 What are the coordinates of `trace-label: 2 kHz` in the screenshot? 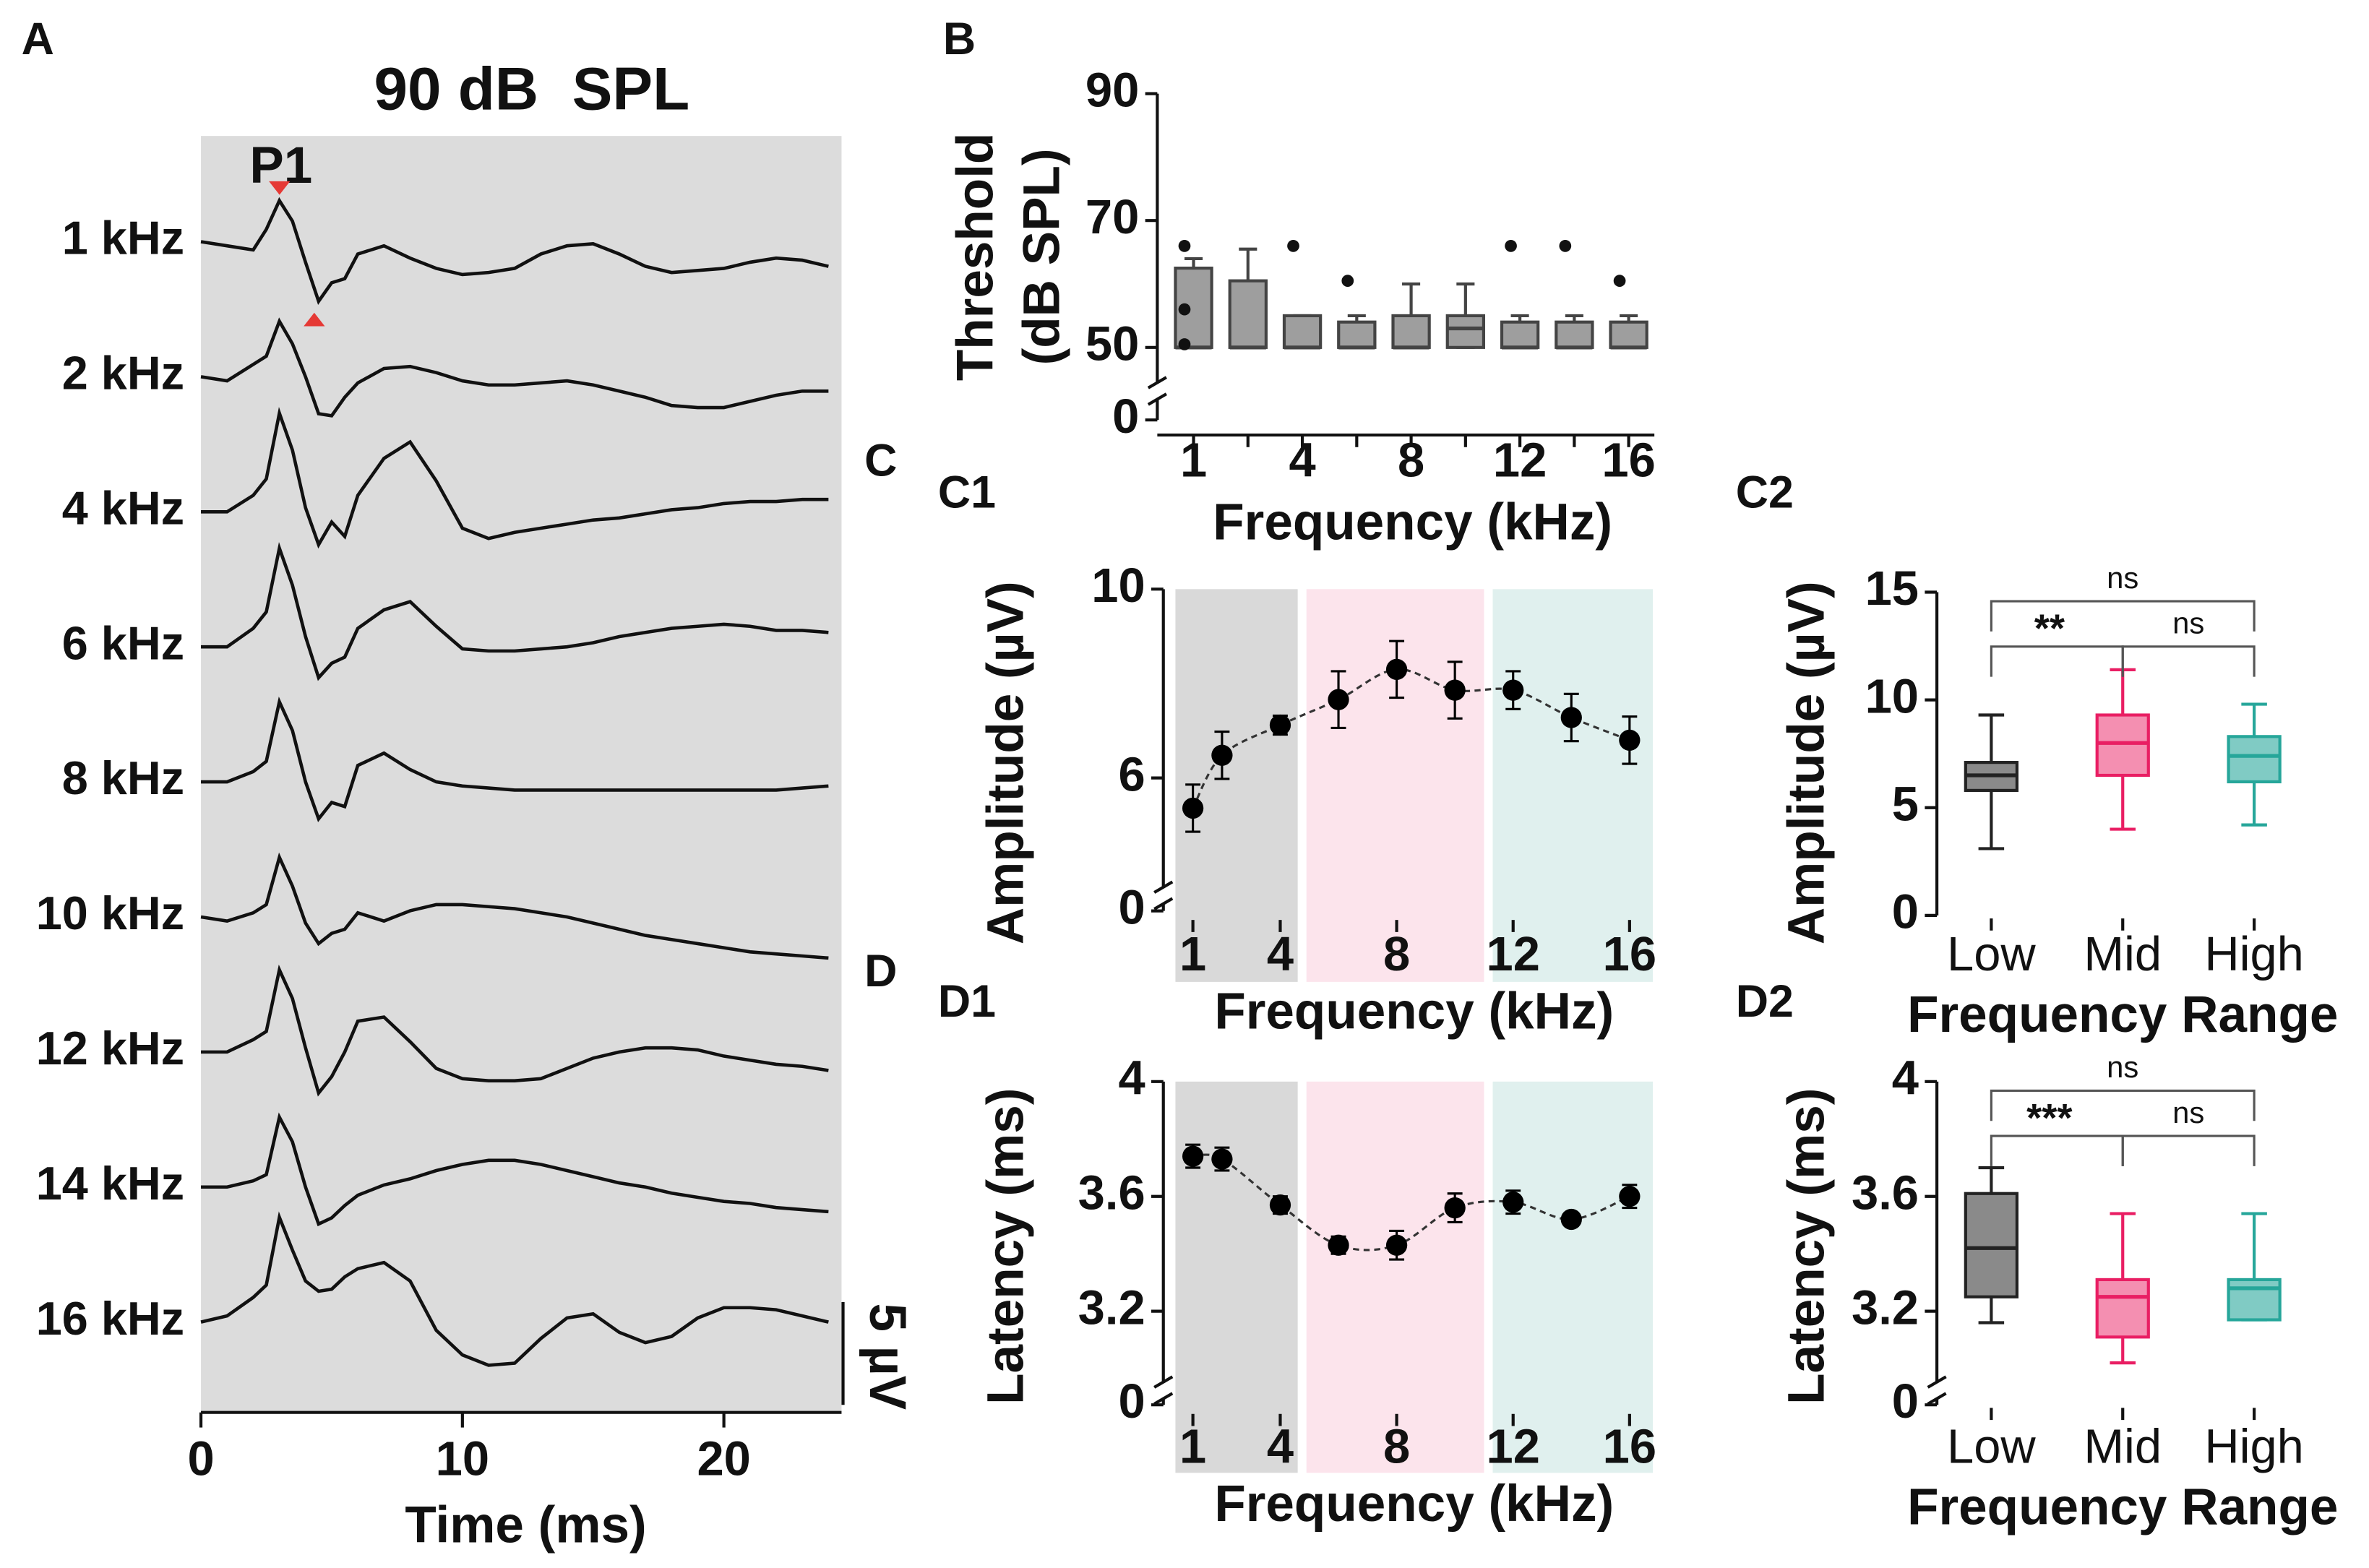 It's located at (123, 373).